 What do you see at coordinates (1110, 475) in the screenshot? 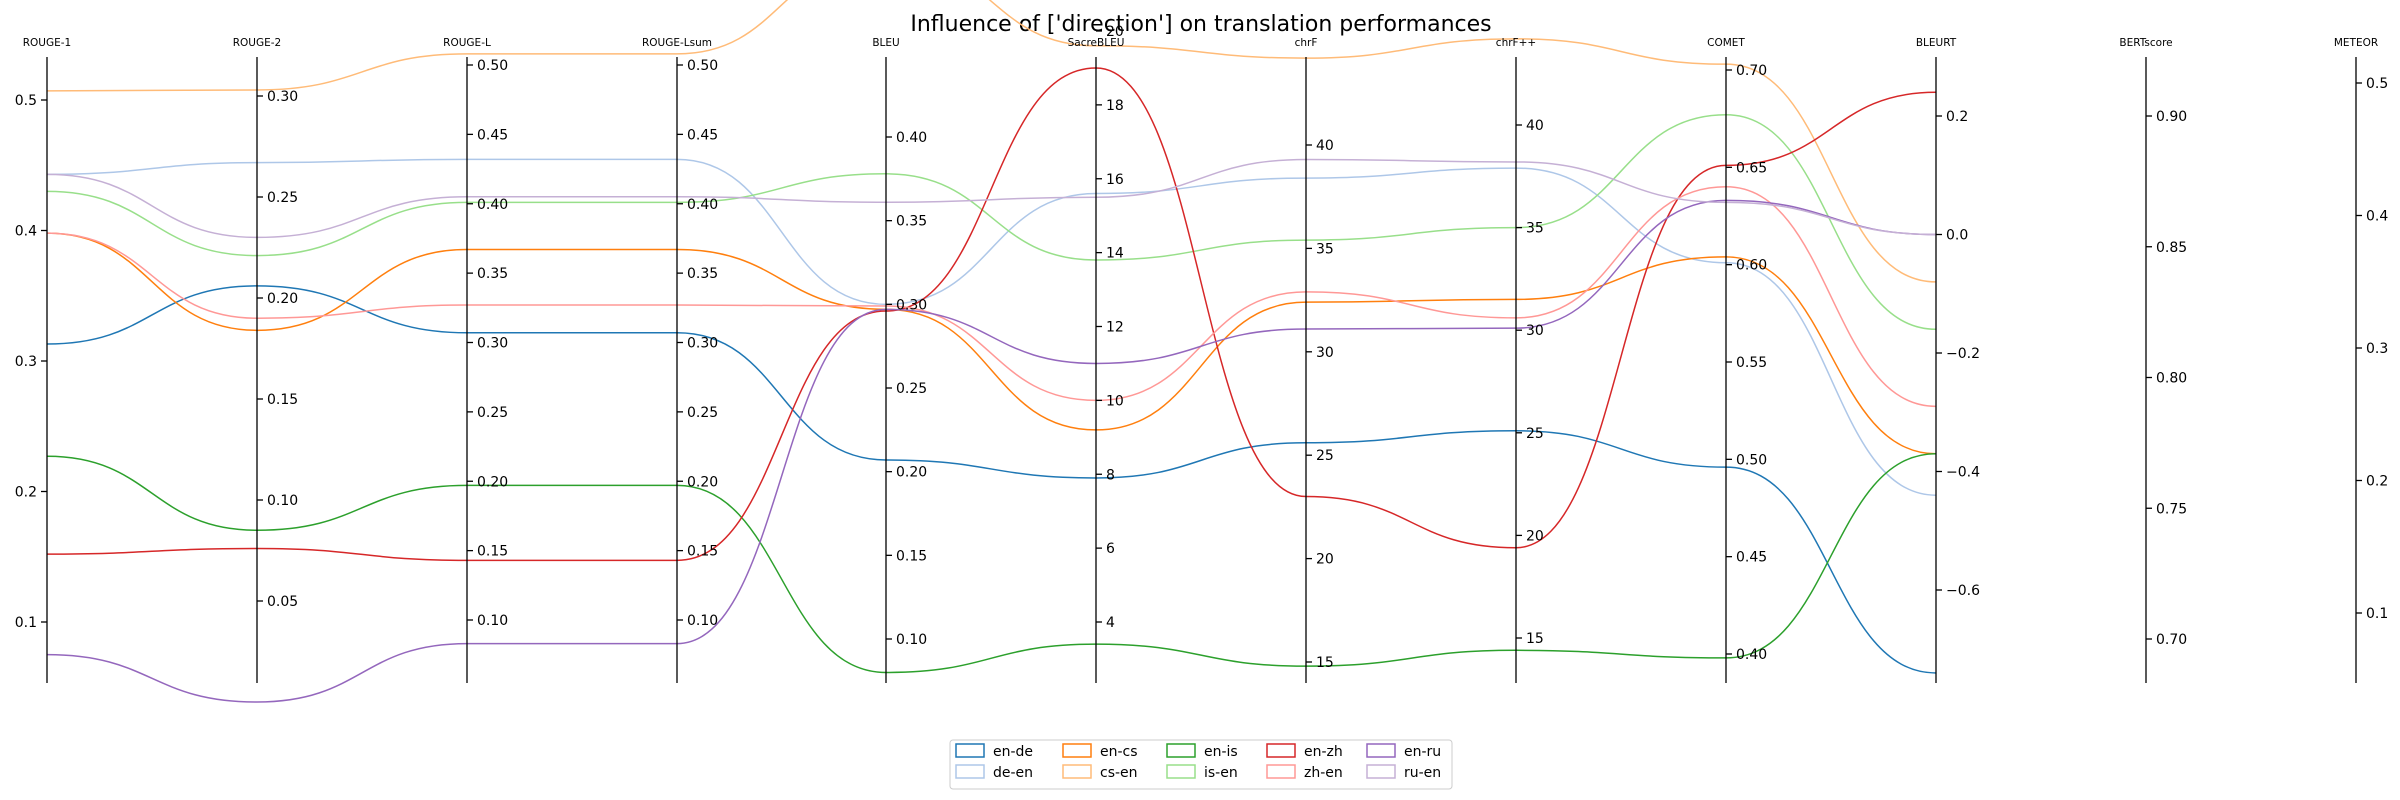
I see `tick-label: 8` at bounding box center [1110, 475].